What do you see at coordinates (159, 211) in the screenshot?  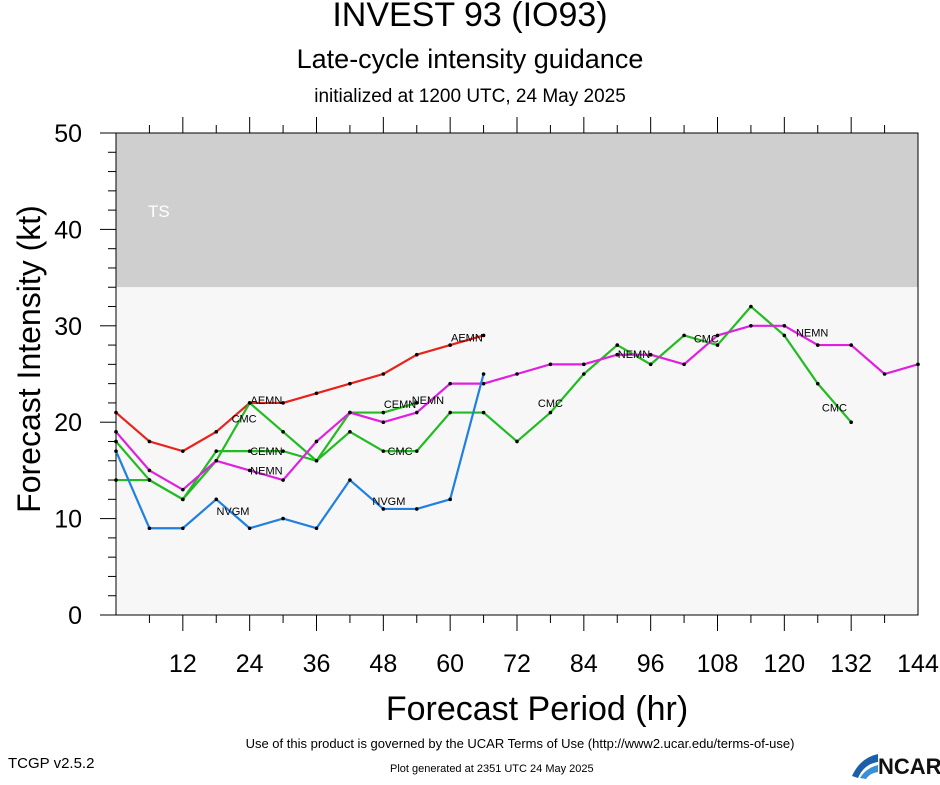 I see `band-label: TS` at bounding box center [159, 211].